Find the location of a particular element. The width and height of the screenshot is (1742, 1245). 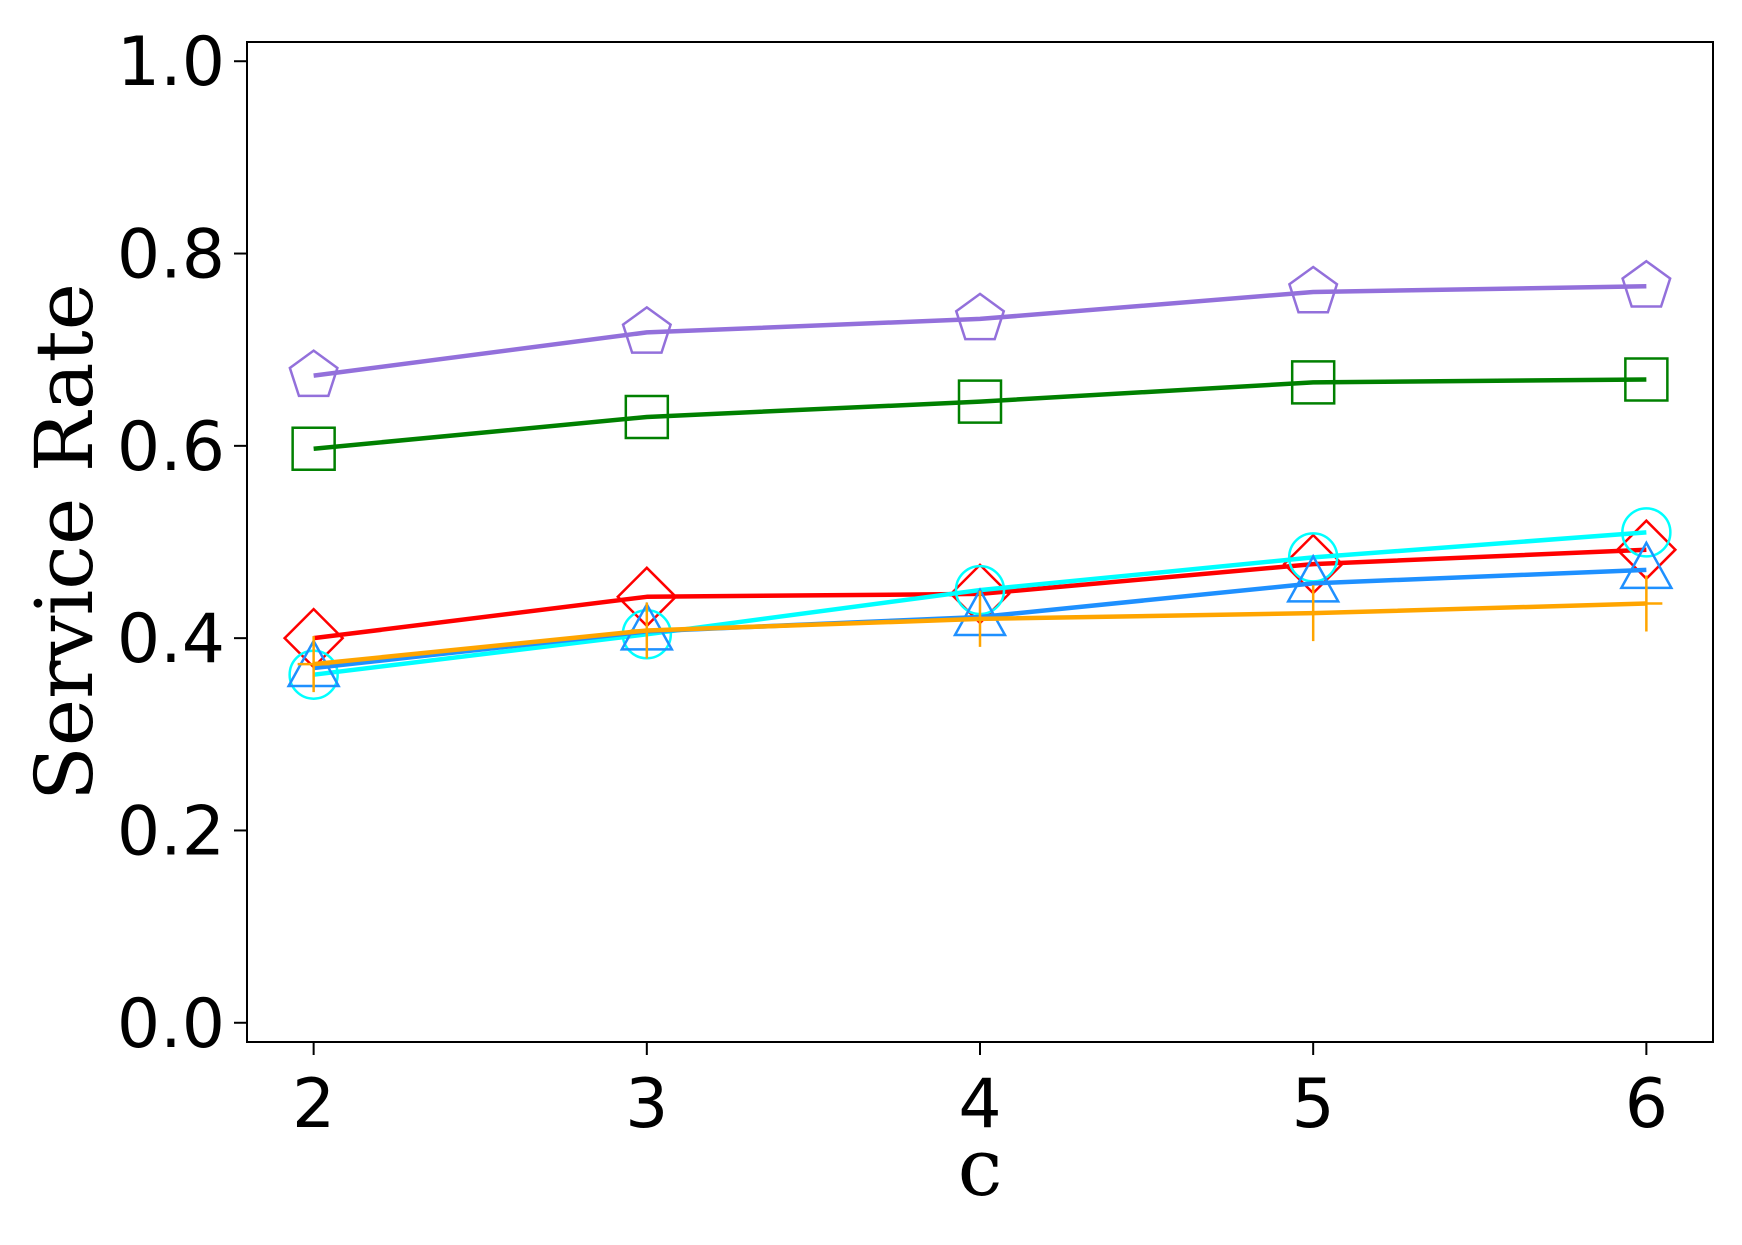

series-pentagon is located at coordinates (980, 328).